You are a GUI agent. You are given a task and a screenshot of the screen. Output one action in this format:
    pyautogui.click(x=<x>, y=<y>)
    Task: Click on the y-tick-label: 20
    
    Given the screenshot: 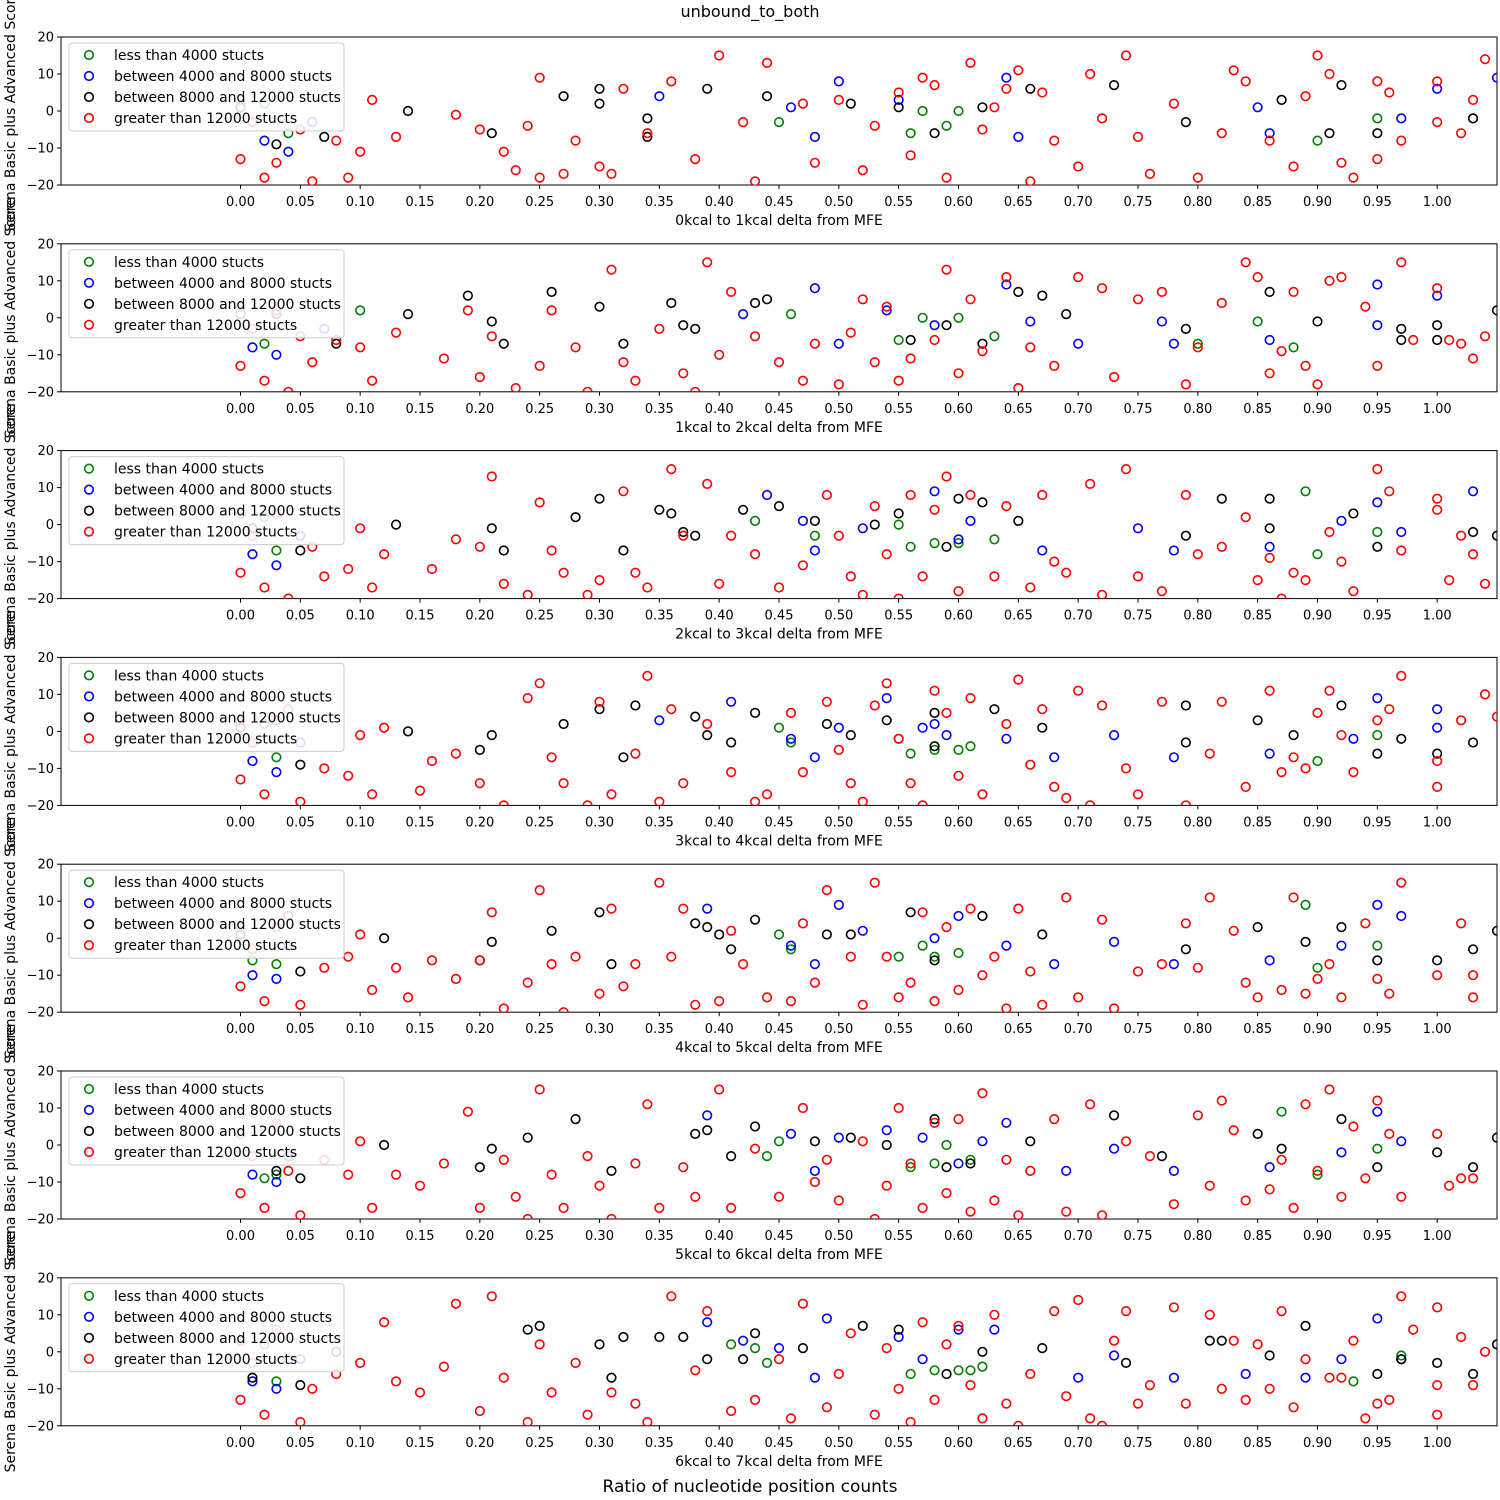 What is the action you would take?
    pyautogui.click(x=45, y=1278)
    